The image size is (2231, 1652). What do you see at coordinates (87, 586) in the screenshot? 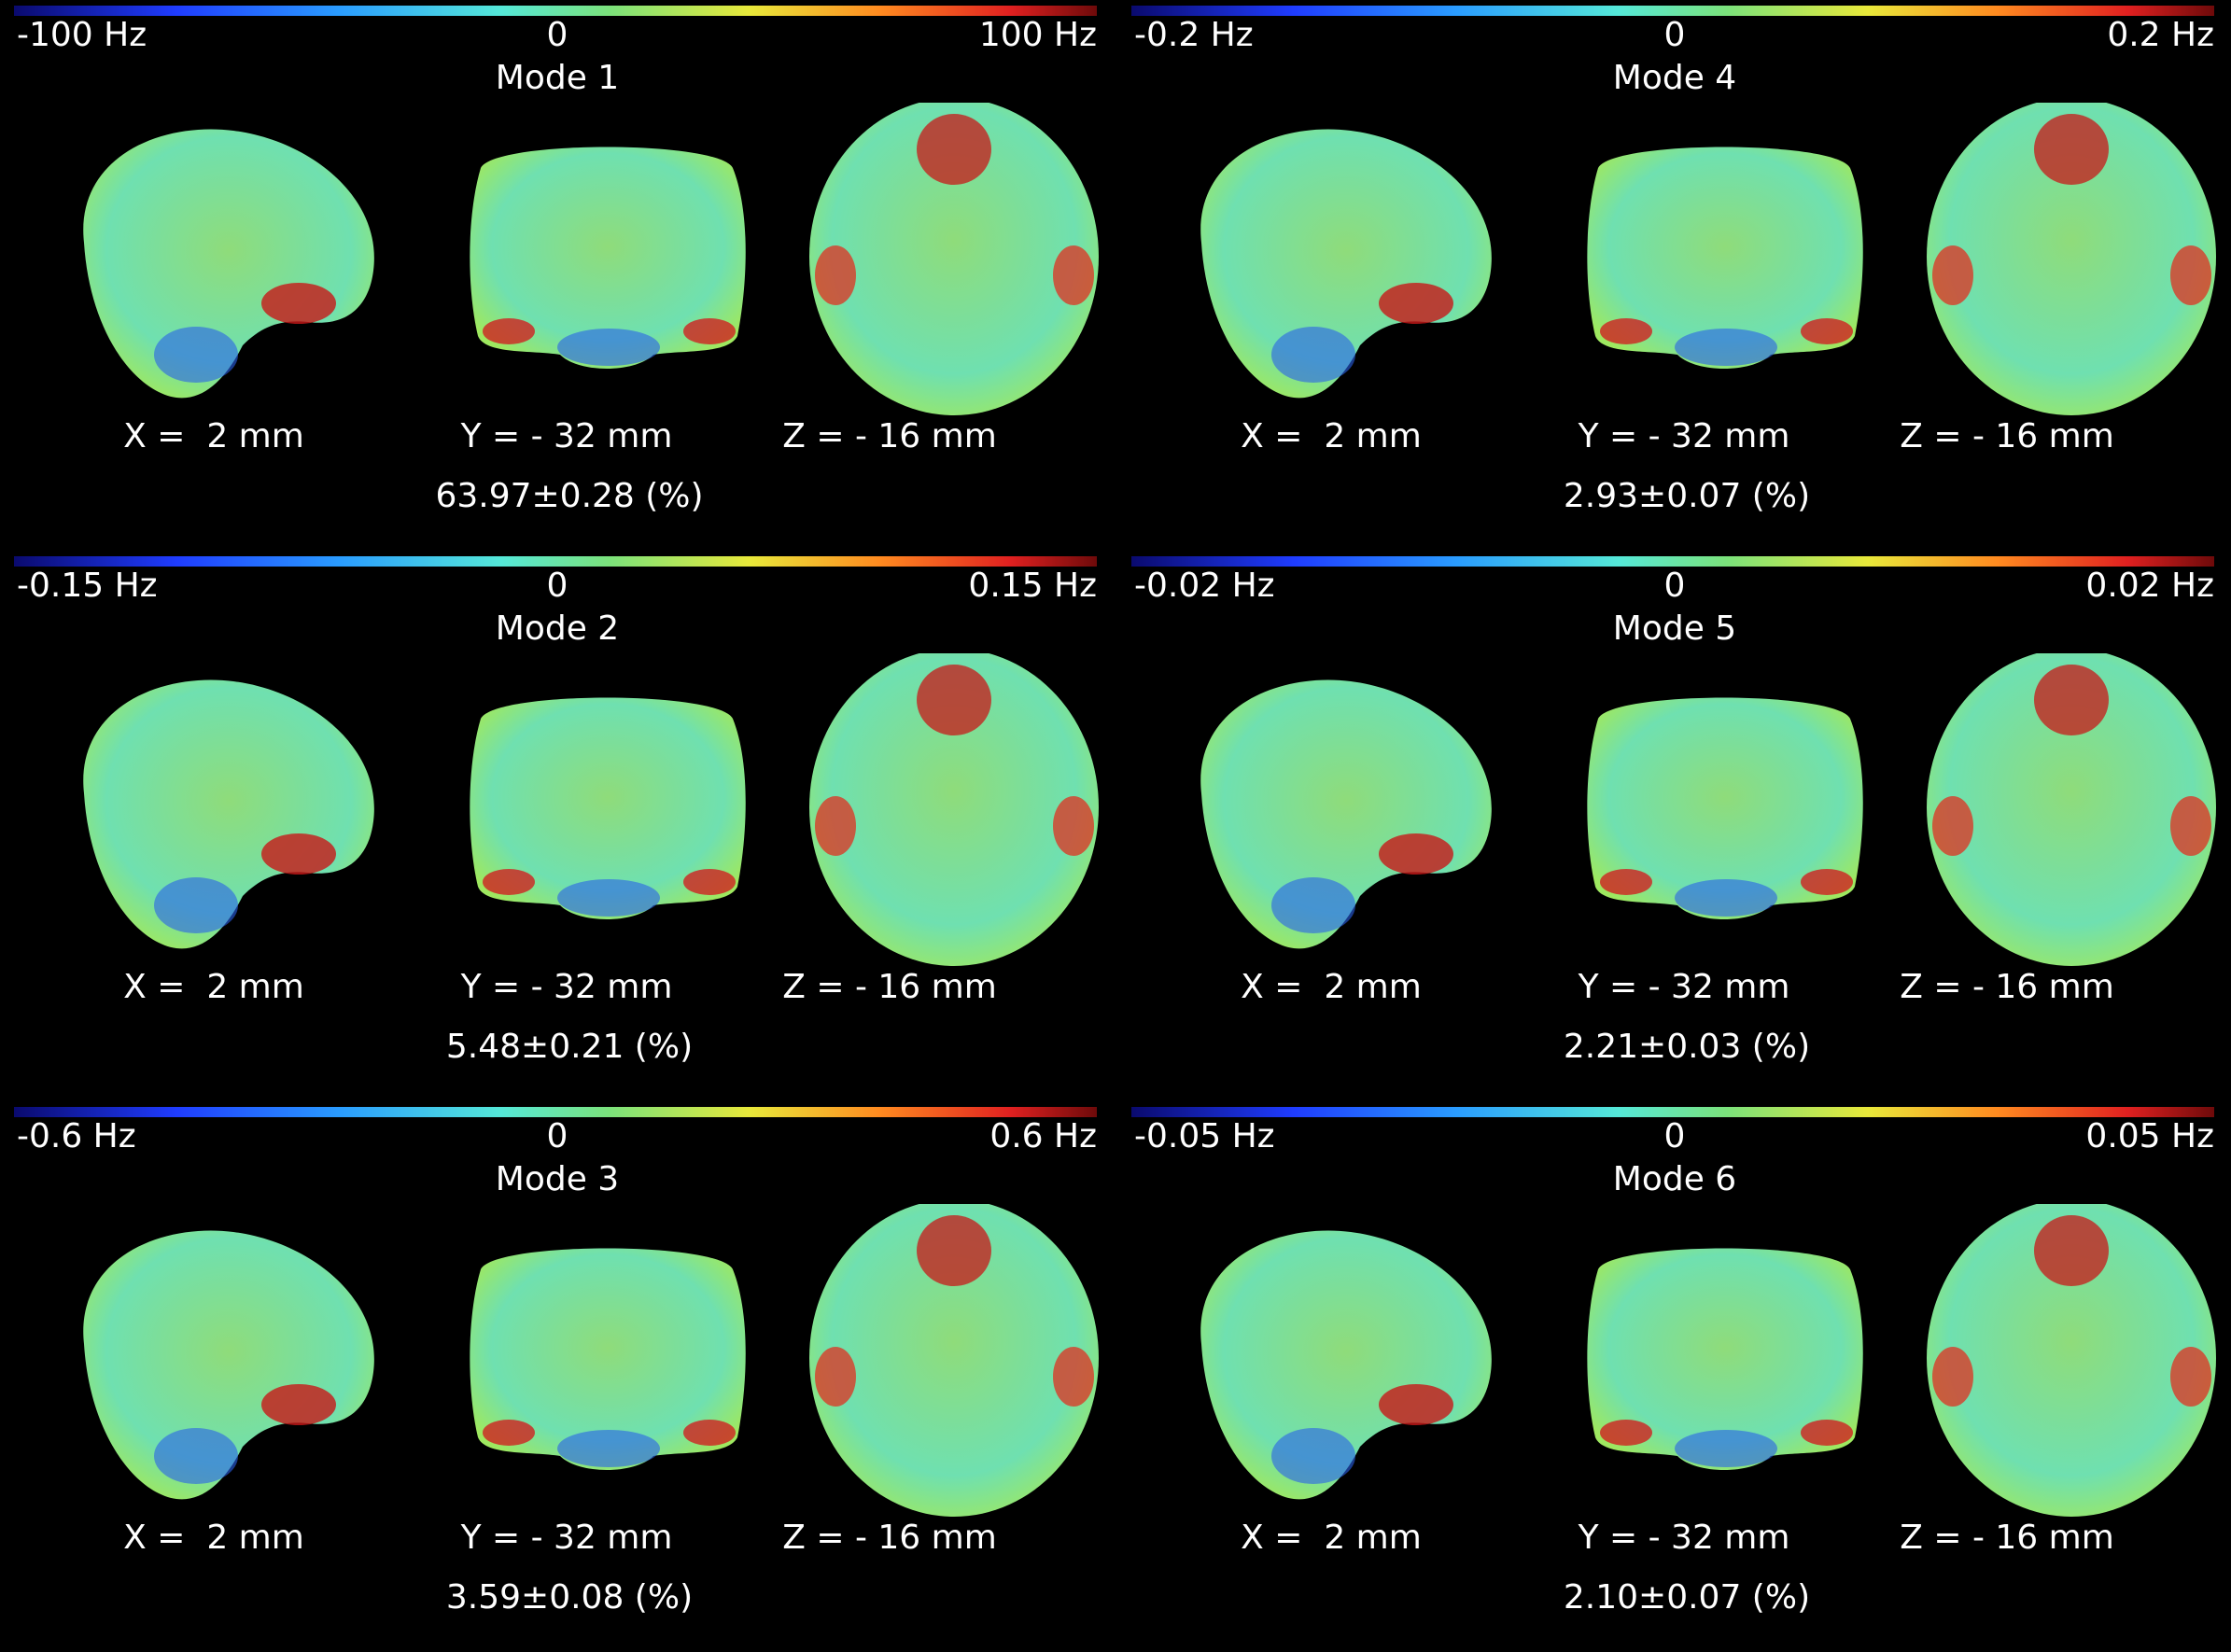
I see `colorbar-min: -0.15 Hz` at bounding box center [87, 586].